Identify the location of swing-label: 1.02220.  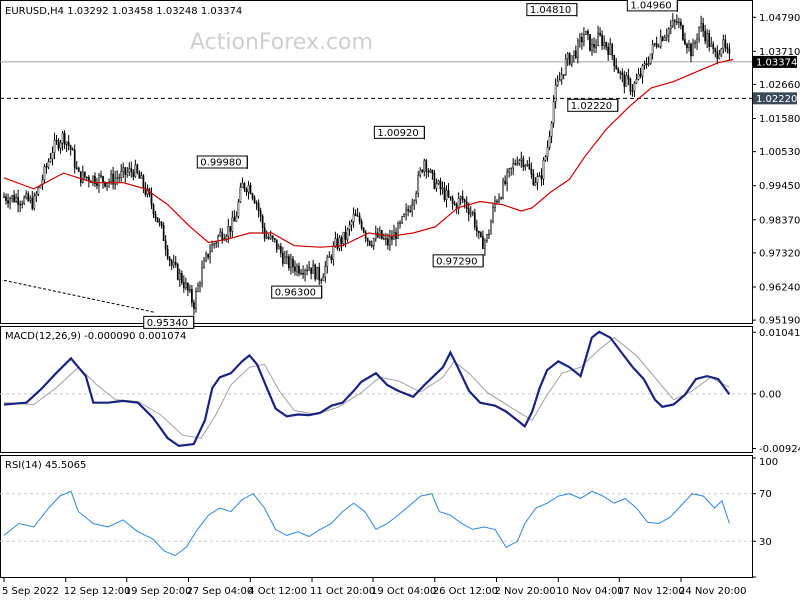
(591, 106).